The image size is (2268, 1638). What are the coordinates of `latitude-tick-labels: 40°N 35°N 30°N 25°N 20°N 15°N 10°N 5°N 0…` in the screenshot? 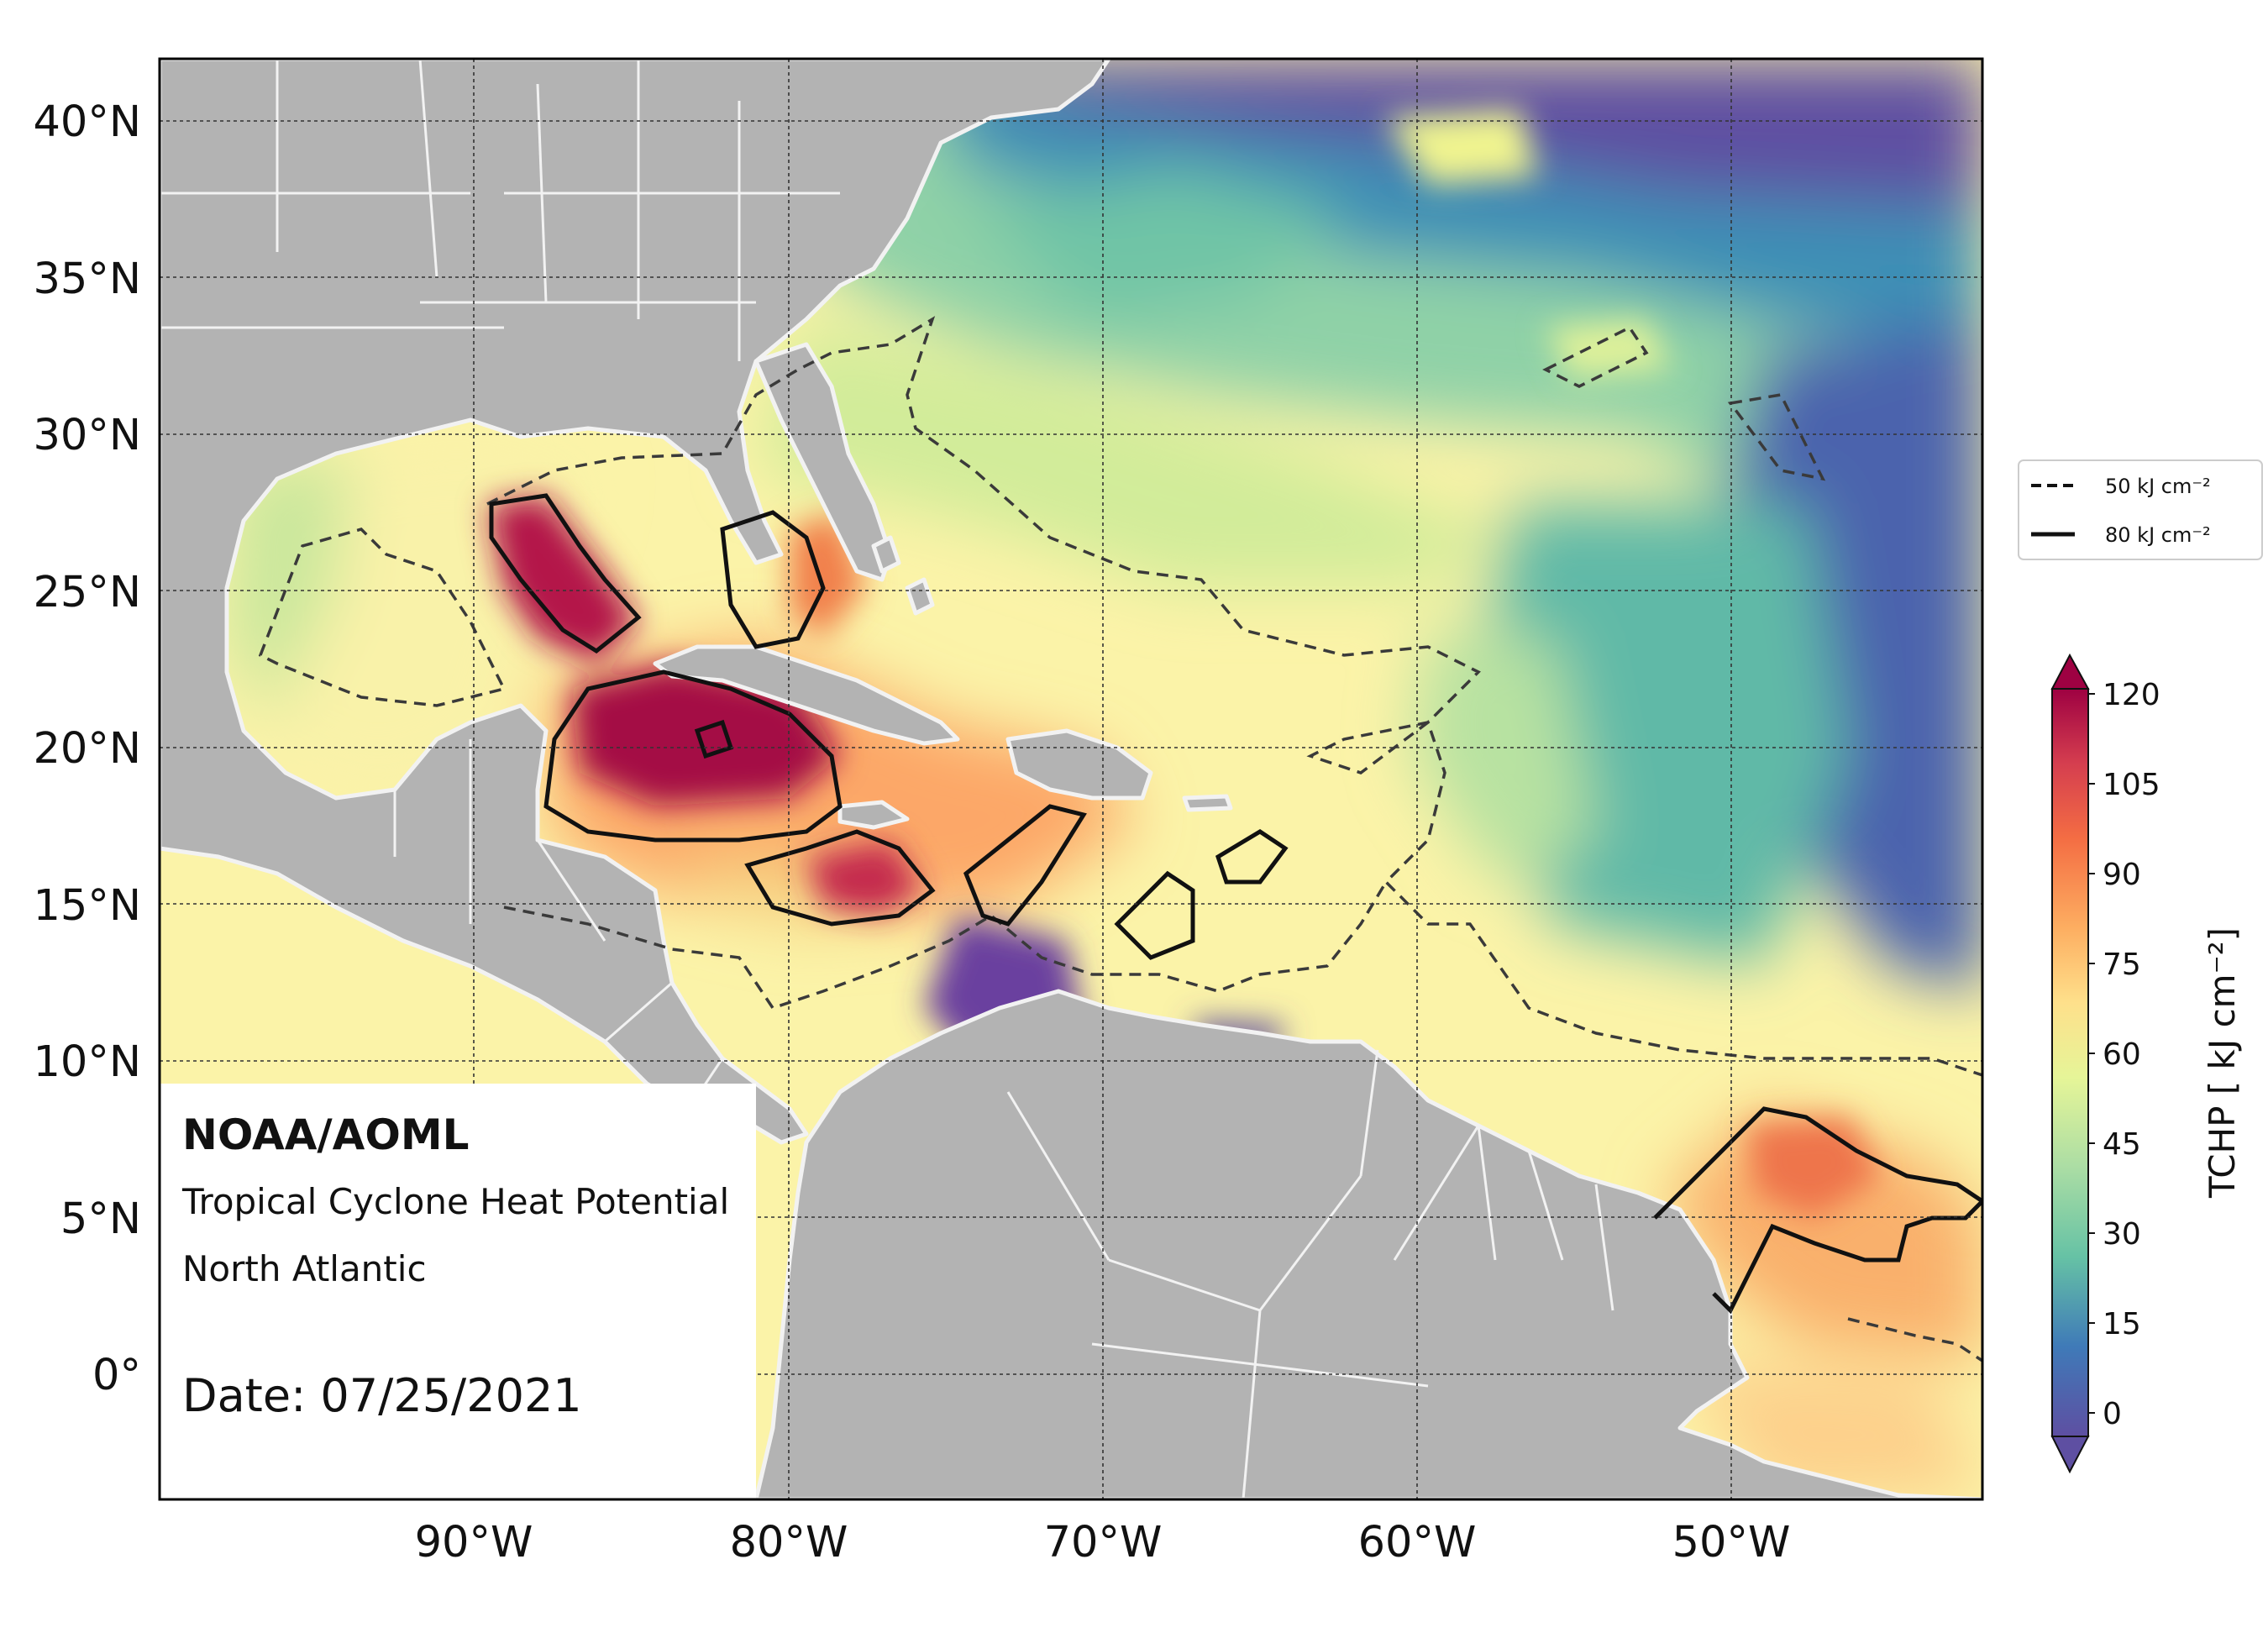 It's located at (87, 748).